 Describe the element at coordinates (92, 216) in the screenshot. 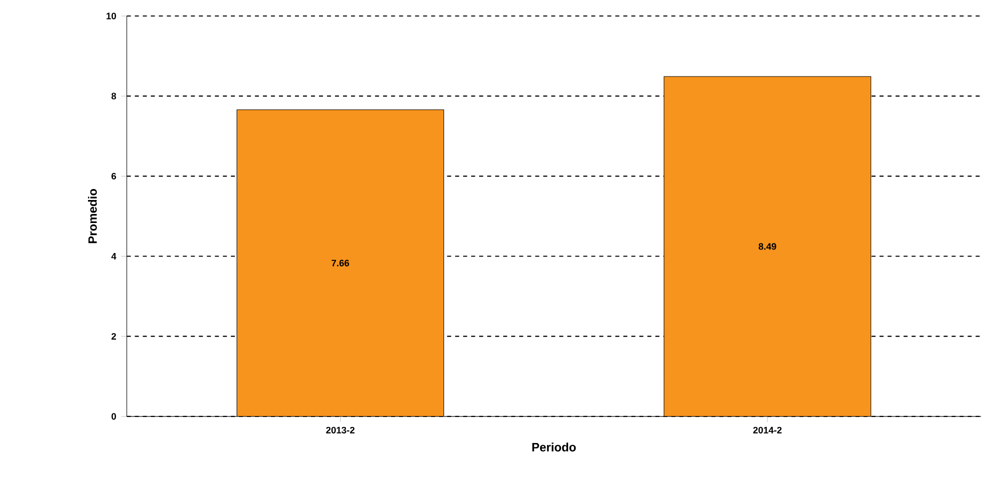

I see `y-axis-title: Promedio` at that location.